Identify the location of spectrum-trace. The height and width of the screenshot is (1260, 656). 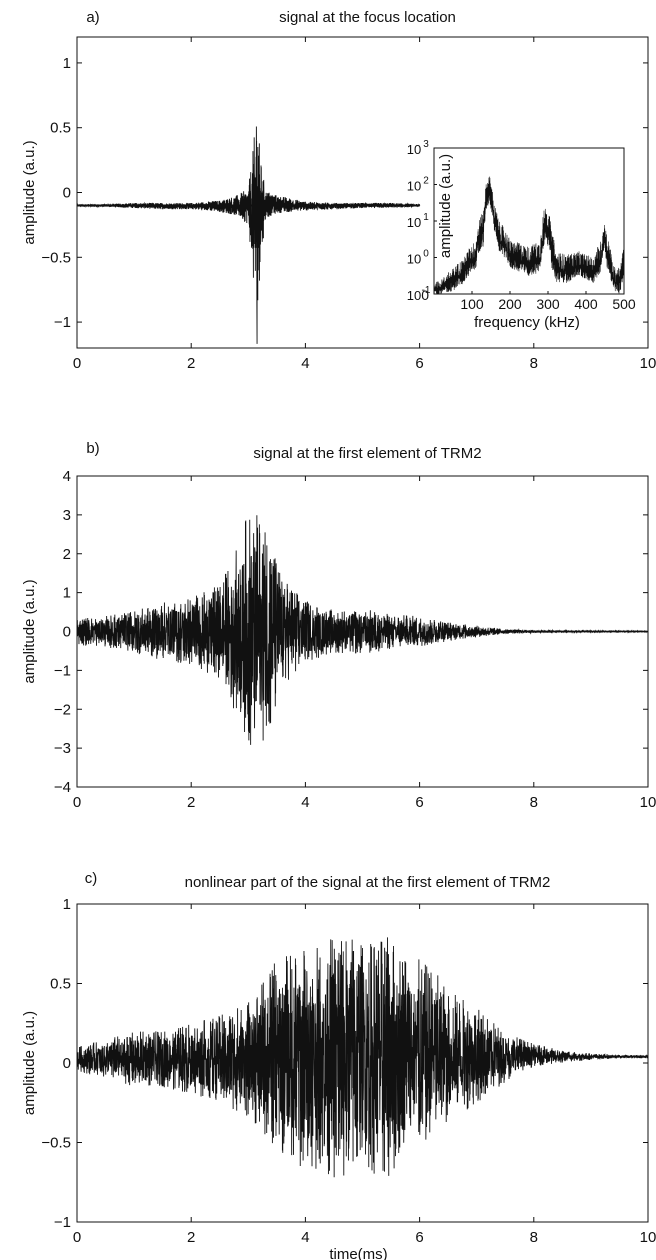
(529, 235).